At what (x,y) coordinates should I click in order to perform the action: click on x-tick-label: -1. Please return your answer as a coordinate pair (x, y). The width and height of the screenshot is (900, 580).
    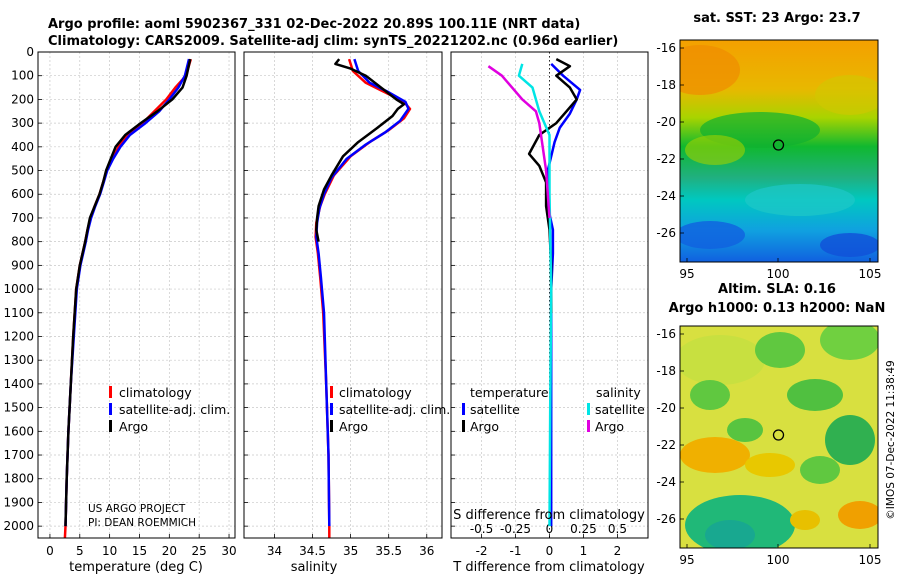
    Looking at the image, I should click on (516, 551).